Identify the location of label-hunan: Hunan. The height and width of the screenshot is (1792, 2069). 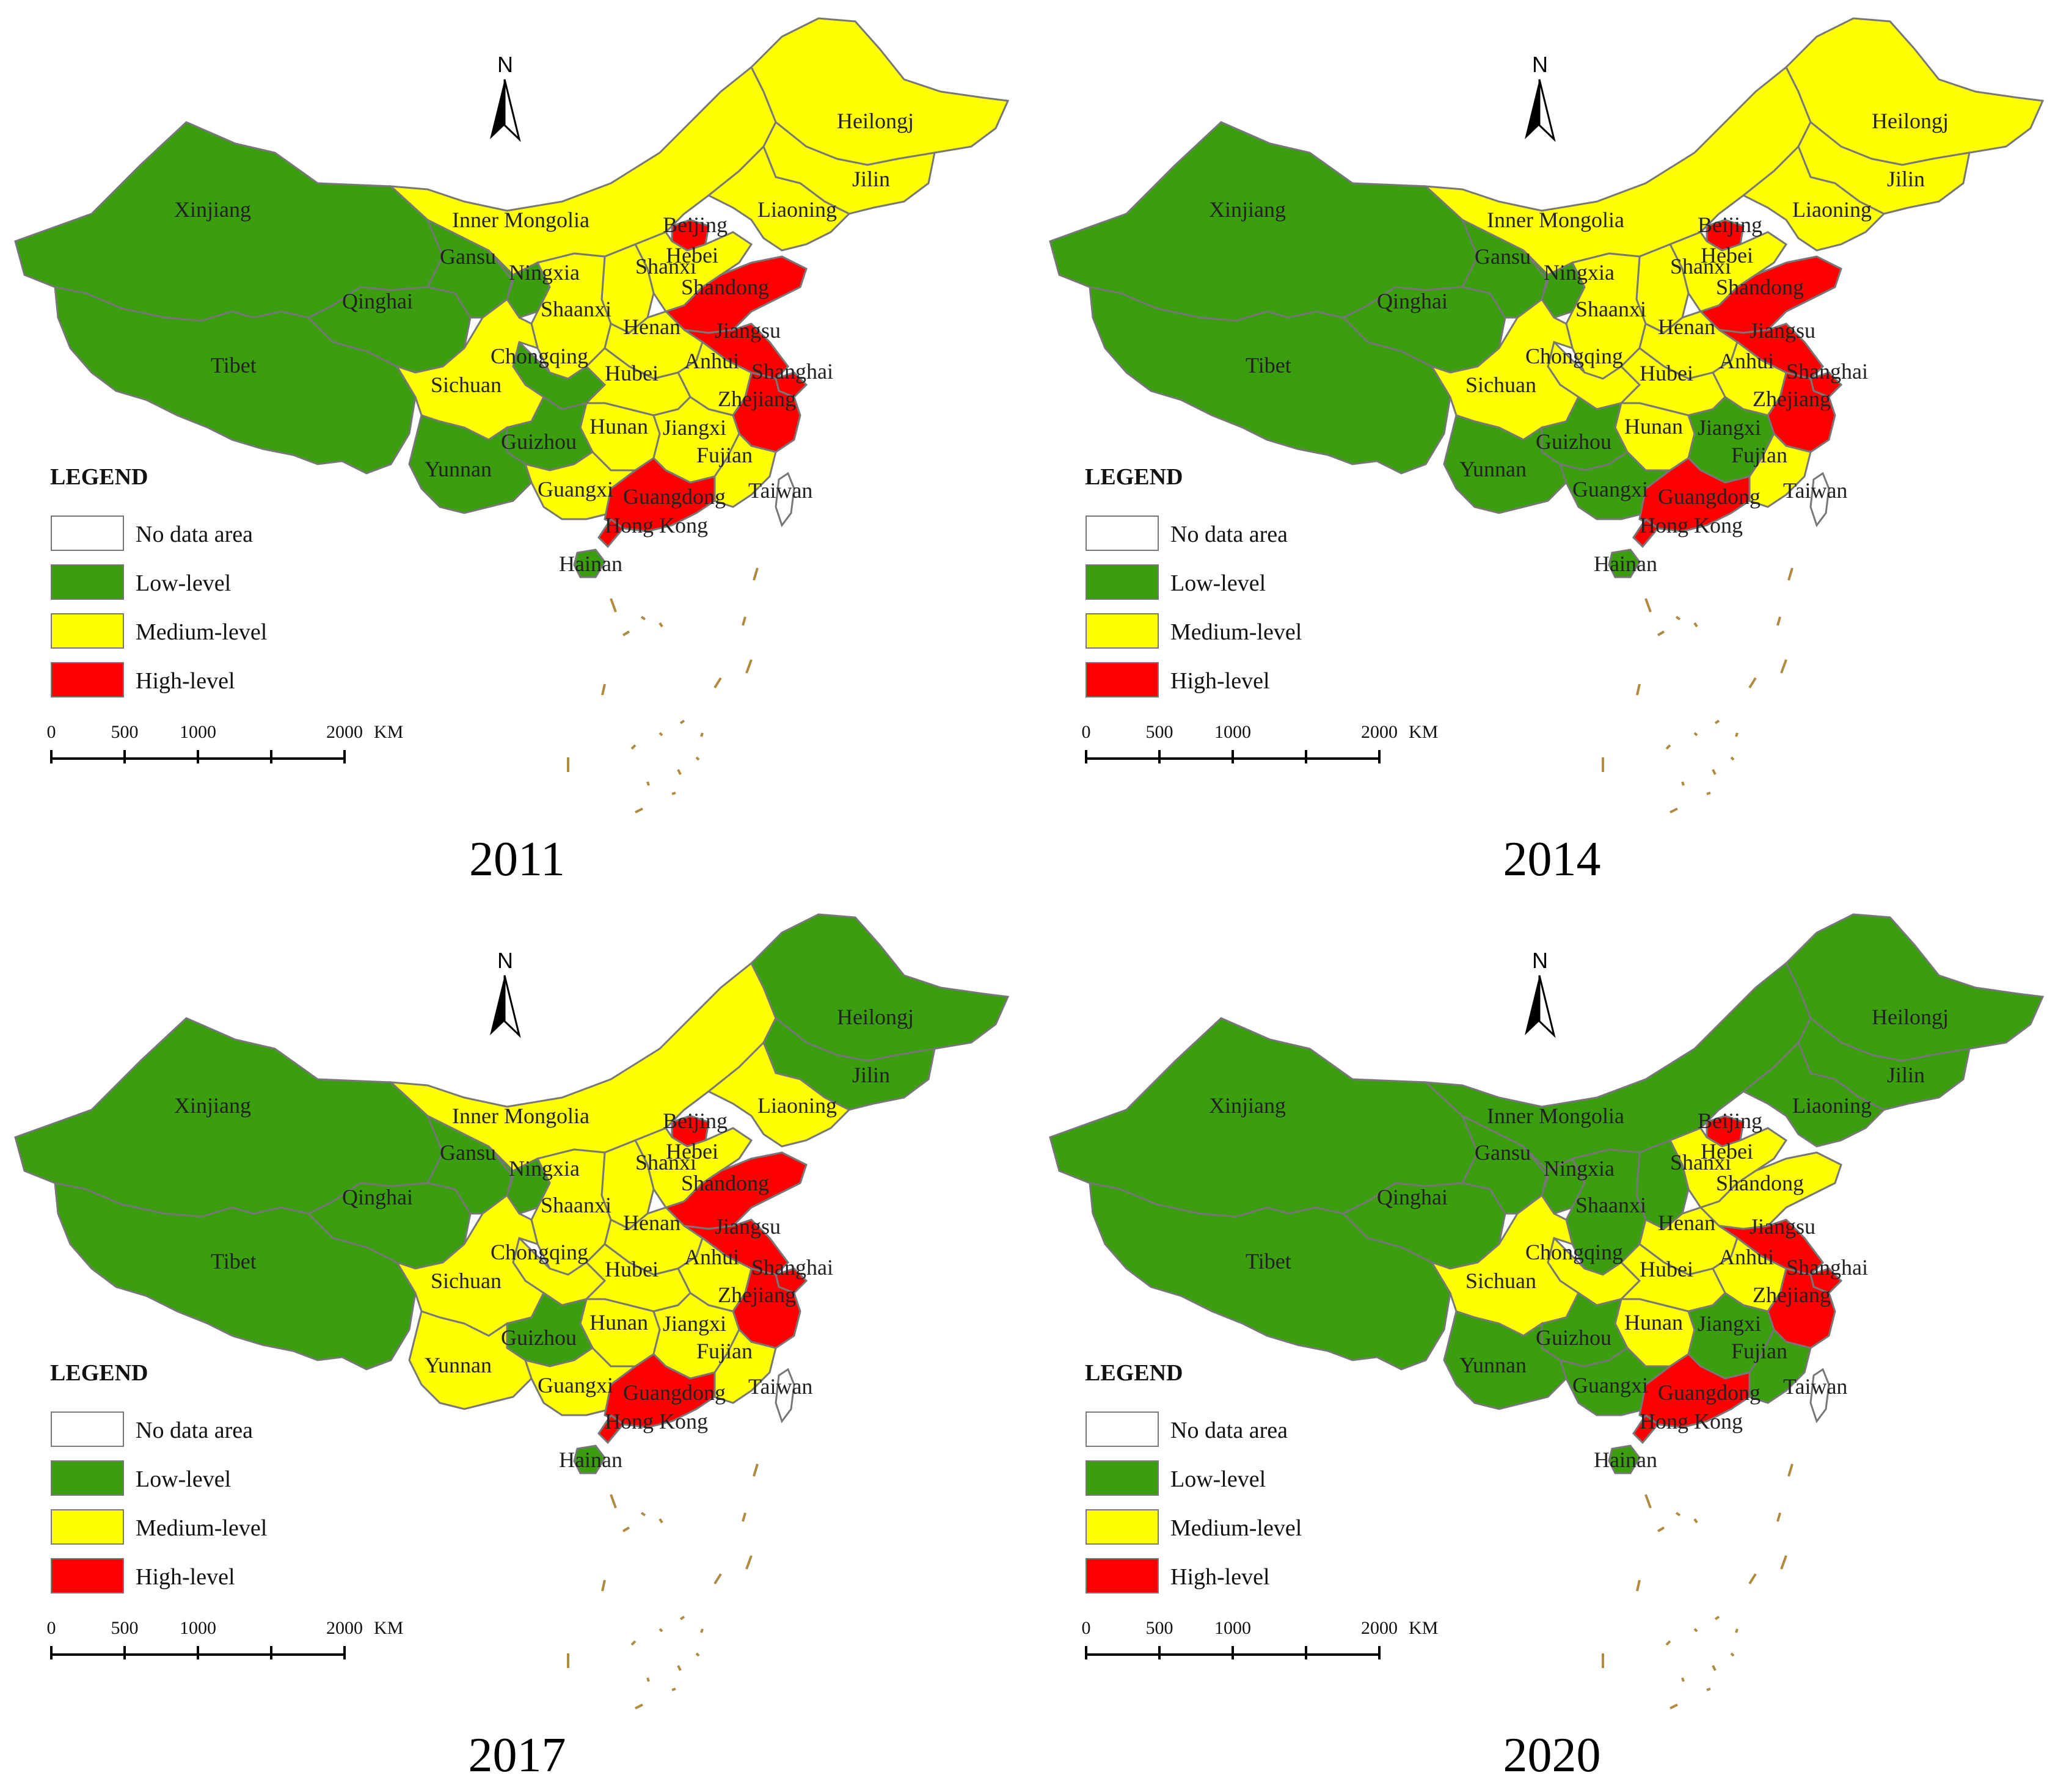
(619, 1323).